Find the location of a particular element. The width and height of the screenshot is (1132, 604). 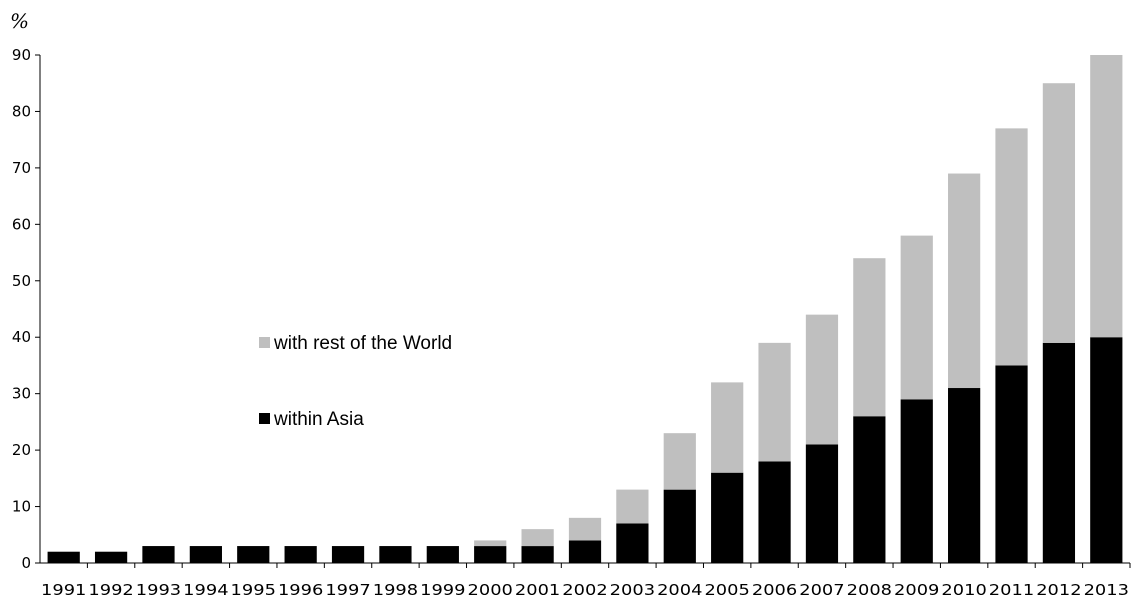

legend-label-within-asia: within Asia is located at coordinates (318, 419).